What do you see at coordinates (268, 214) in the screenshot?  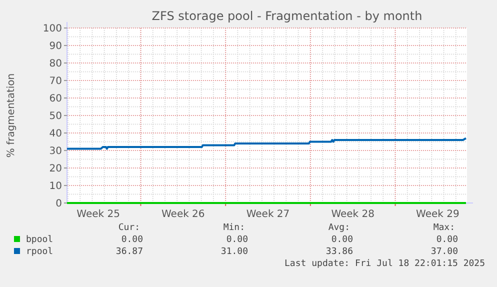 I see `x-tick-label: Week 27` at bounding box center [268, 214].